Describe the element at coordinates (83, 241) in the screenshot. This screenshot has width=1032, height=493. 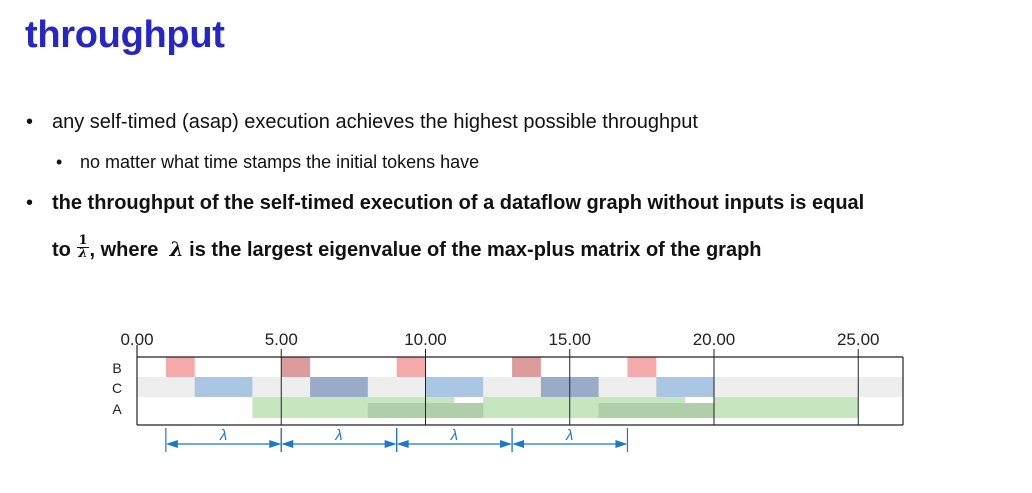
I see `fraction-numerator: 1` at that location.